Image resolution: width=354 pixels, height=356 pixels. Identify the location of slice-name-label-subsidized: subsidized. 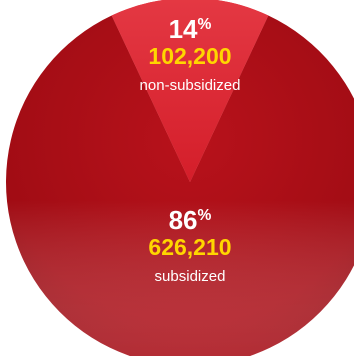
(190, 276).